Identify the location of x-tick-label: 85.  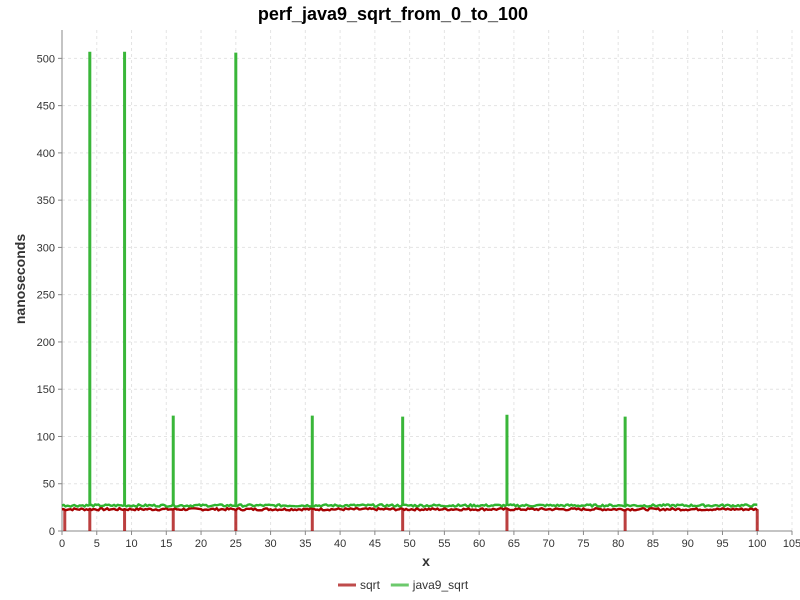
(653, 544).